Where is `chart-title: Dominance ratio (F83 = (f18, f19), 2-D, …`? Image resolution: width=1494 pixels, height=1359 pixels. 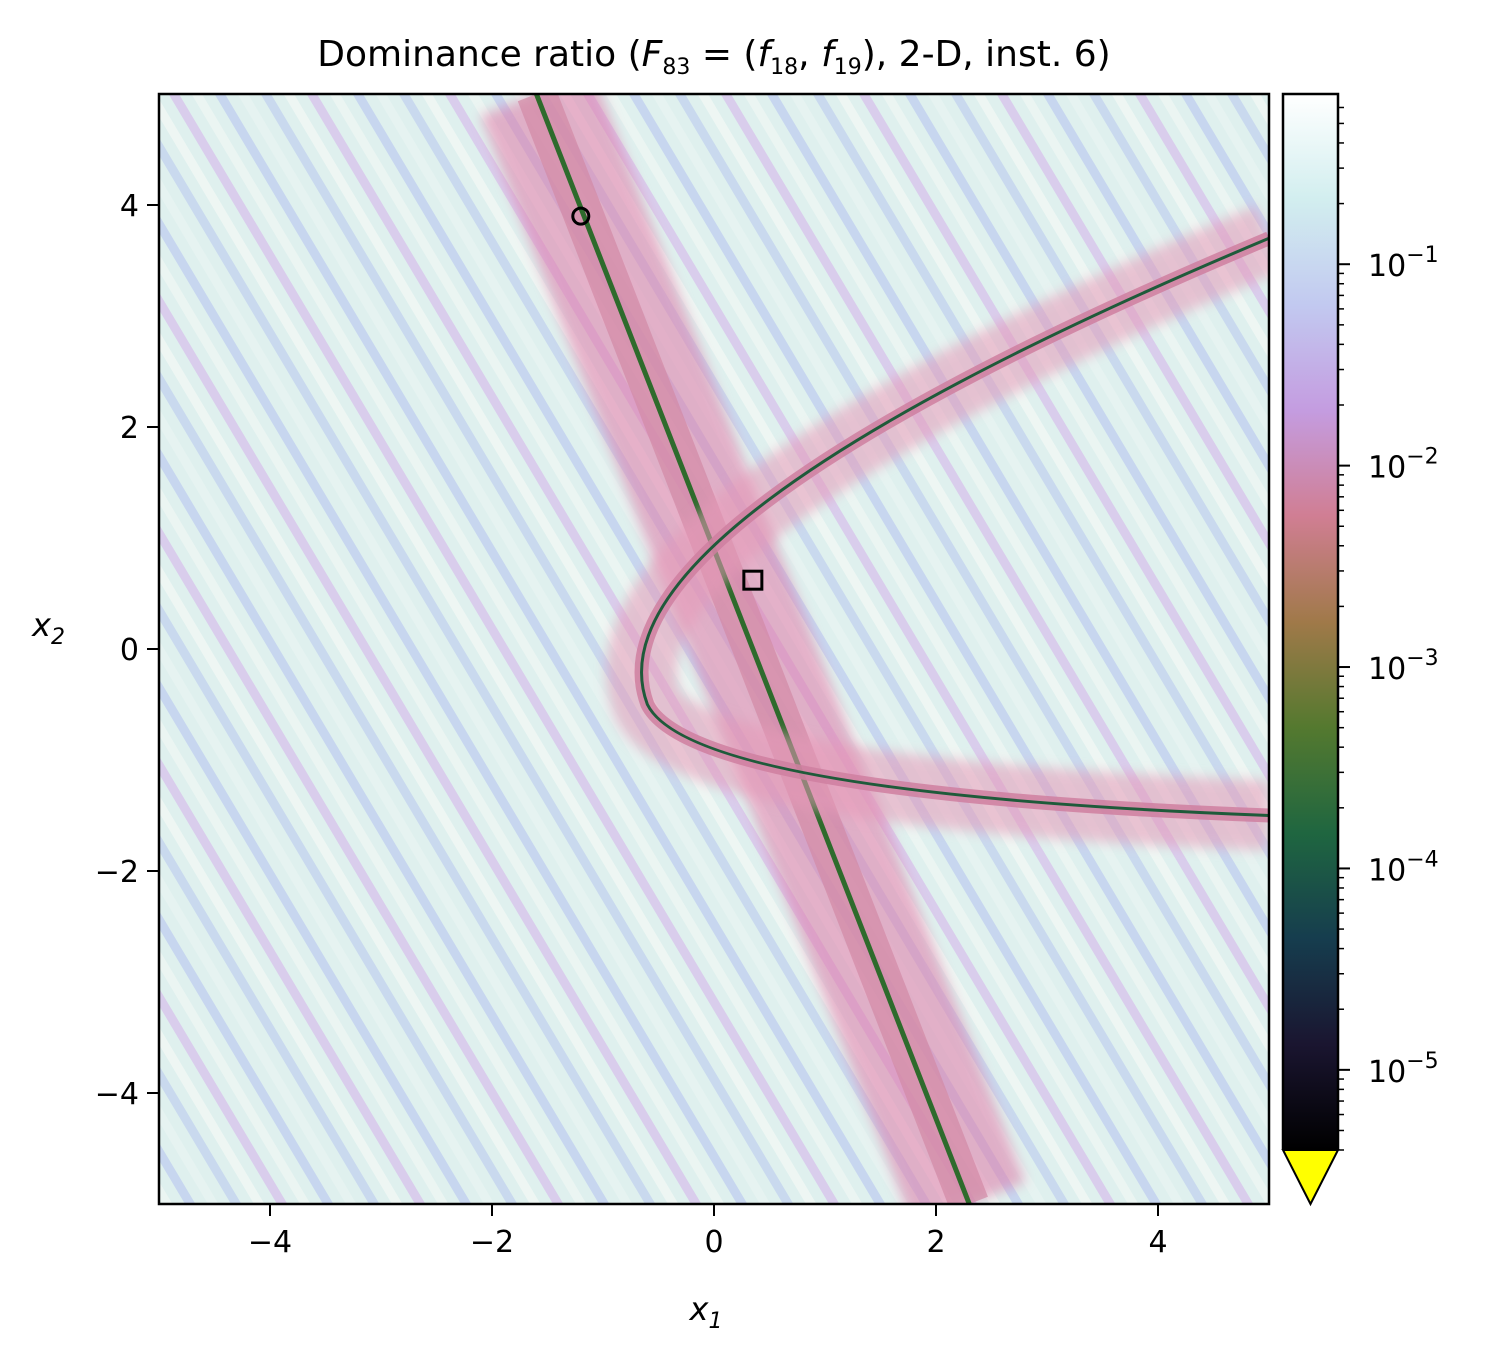
chart-title: Dominance ratio (F83 = (f18, f19), 2-D, … is located at coordinates (713, 57).